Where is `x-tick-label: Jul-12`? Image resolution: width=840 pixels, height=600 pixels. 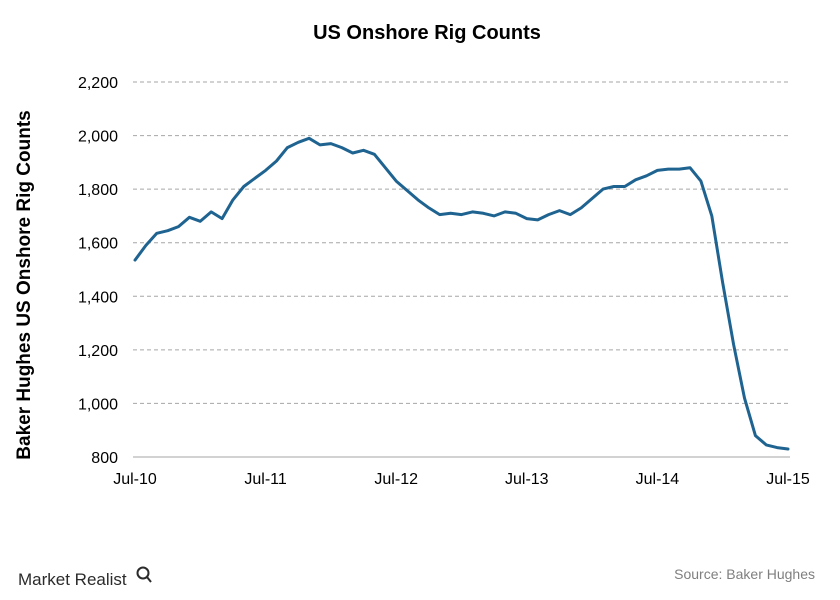
x-tick-label: Jul-12 is located at coordinates (396, 479).